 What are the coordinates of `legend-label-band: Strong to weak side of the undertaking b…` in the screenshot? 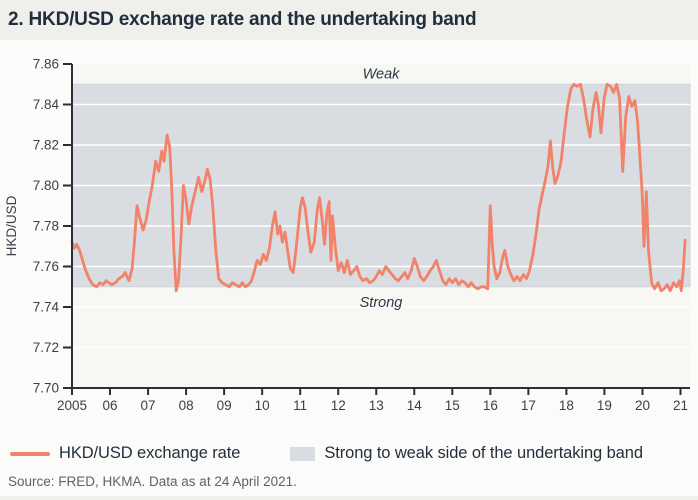 It's located at (483, 453).